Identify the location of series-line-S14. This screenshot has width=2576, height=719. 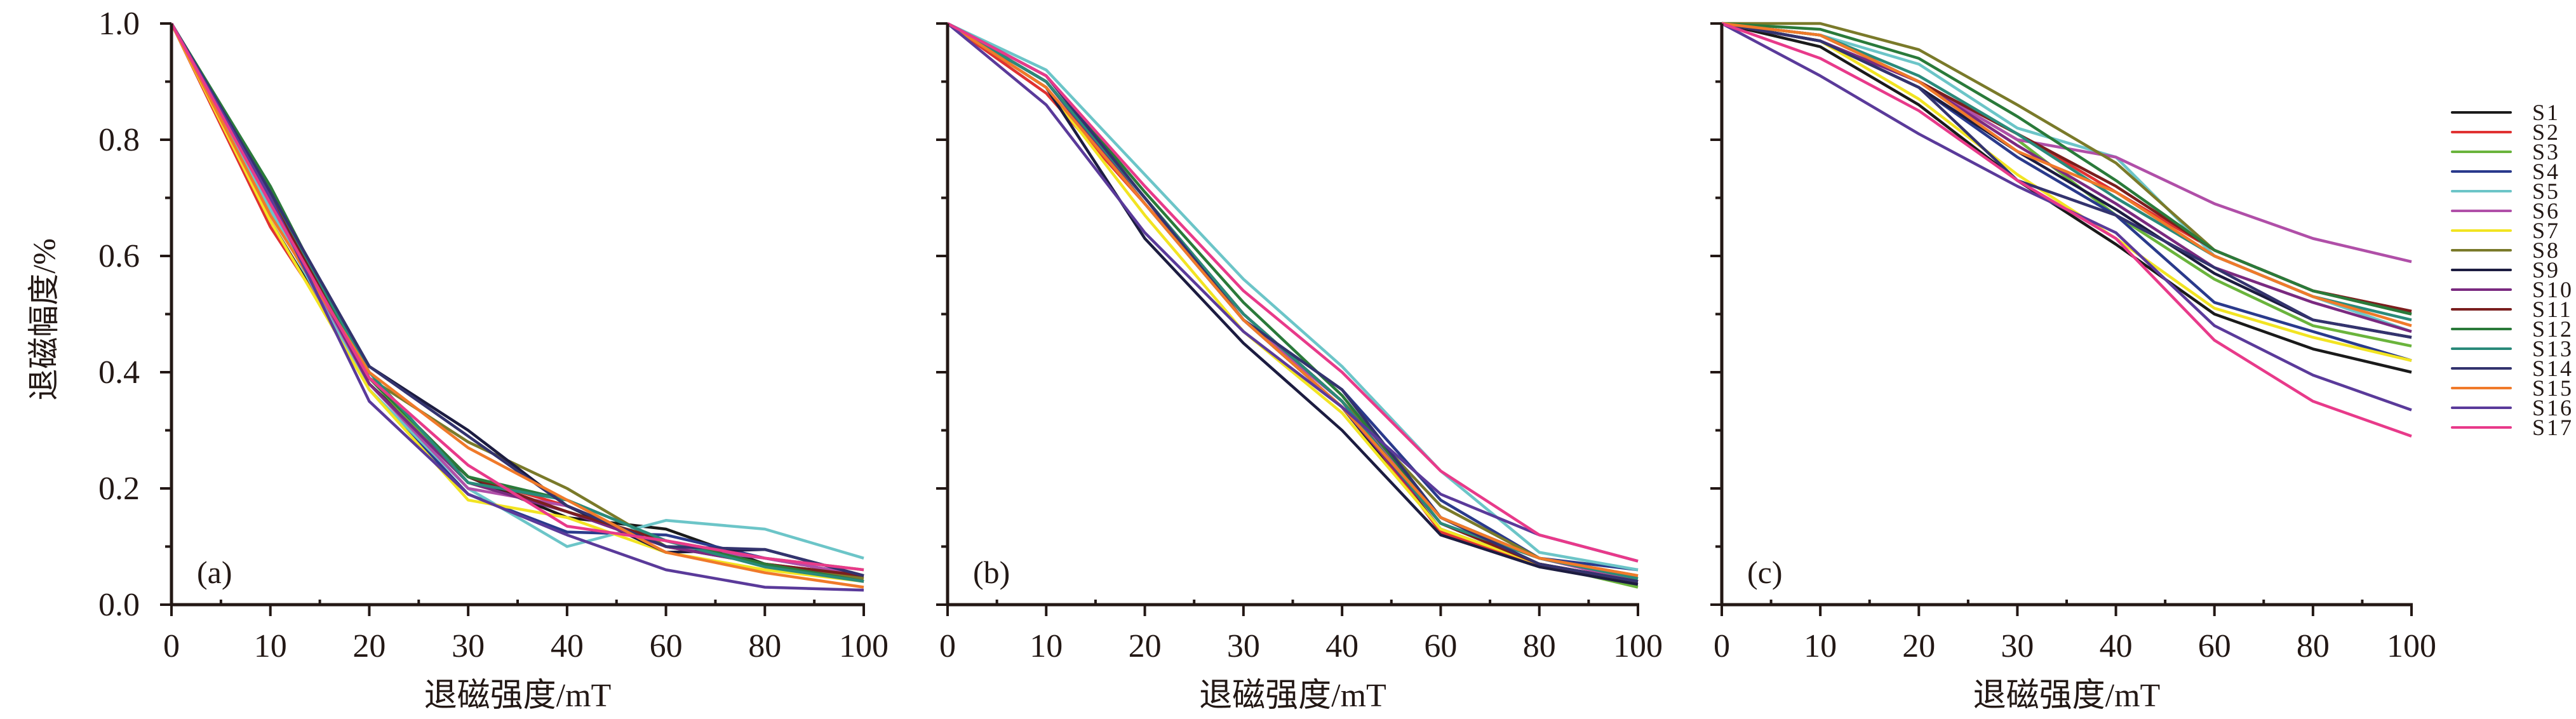
(2066, 180).